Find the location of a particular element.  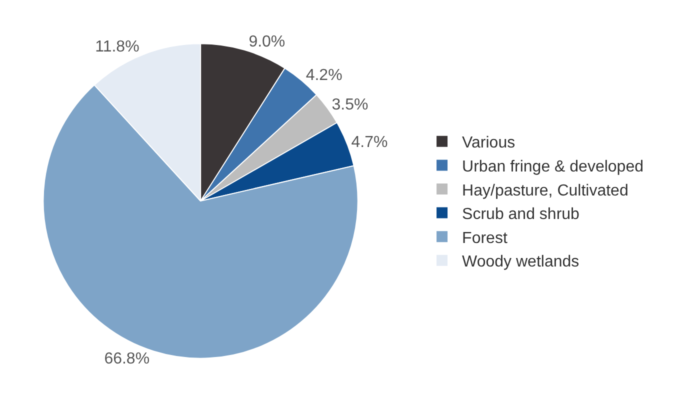

data-label: 11.8% is located at coordinates (117, 47).